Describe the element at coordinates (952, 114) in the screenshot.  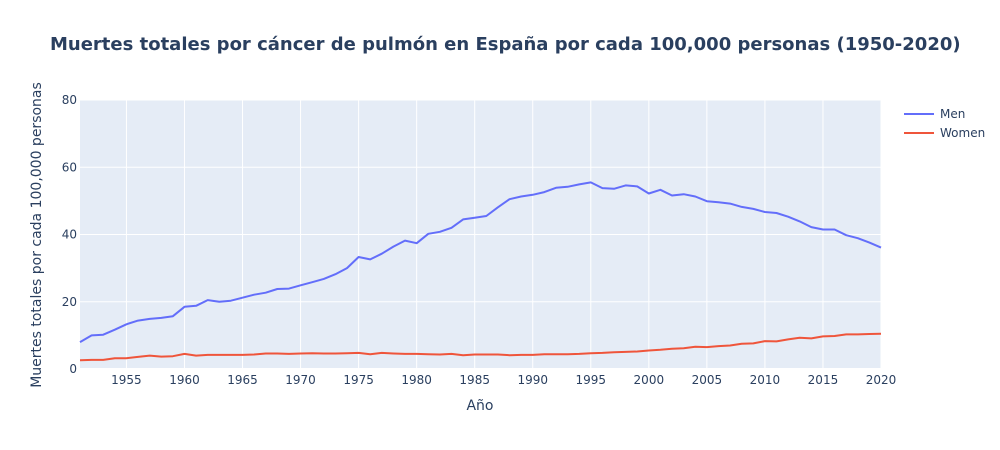
I see `legend-label-men: Men` at that location.